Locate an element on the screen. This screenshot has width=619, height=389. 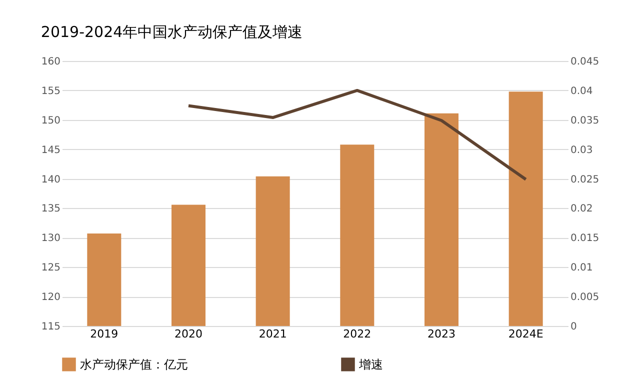
y-tick-label: 140 is located at coordinates (50, 180).